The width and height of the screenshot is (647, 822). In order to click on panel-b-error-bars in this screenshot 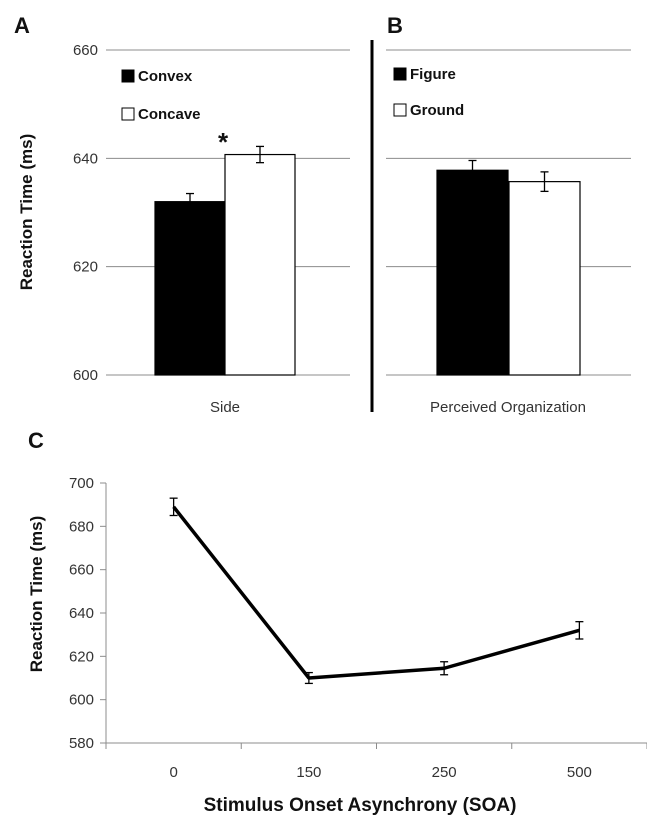, I will do `click(508, 176)`.